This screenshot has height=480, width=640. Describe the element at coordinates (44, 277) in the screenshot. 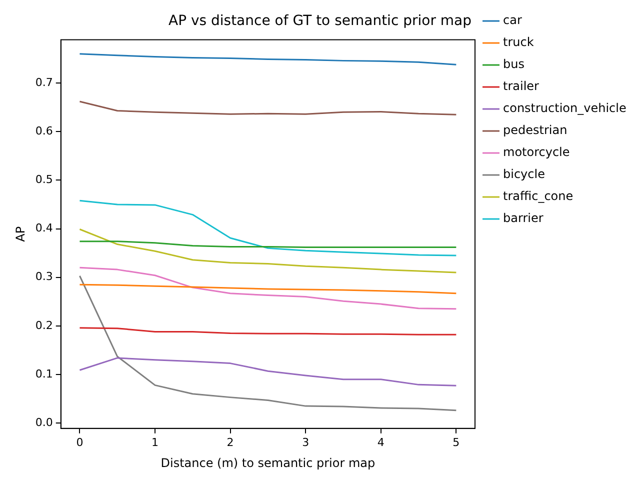

I see `y-tick-label: 0.3` at that location.